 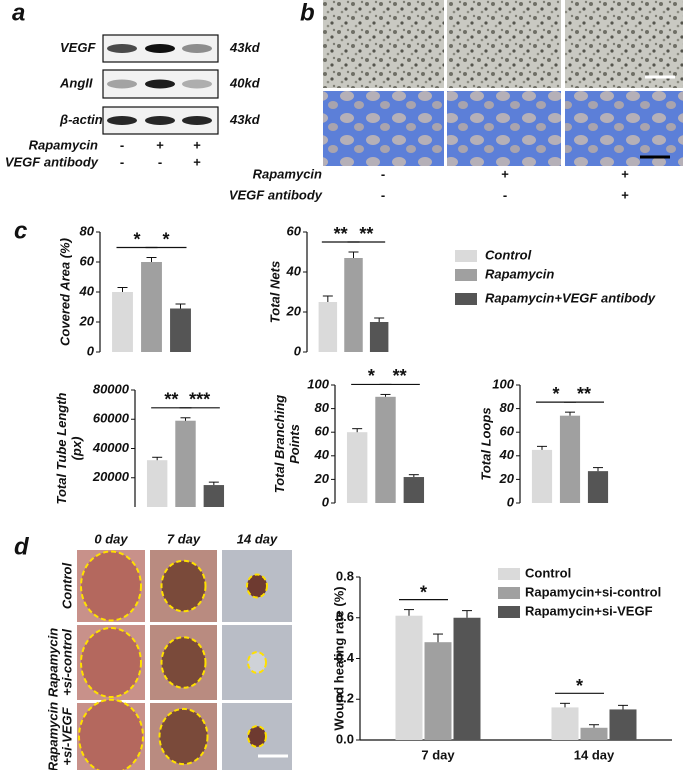 I want to click on y-tick-label: 60000, so click(x=111, y=418).